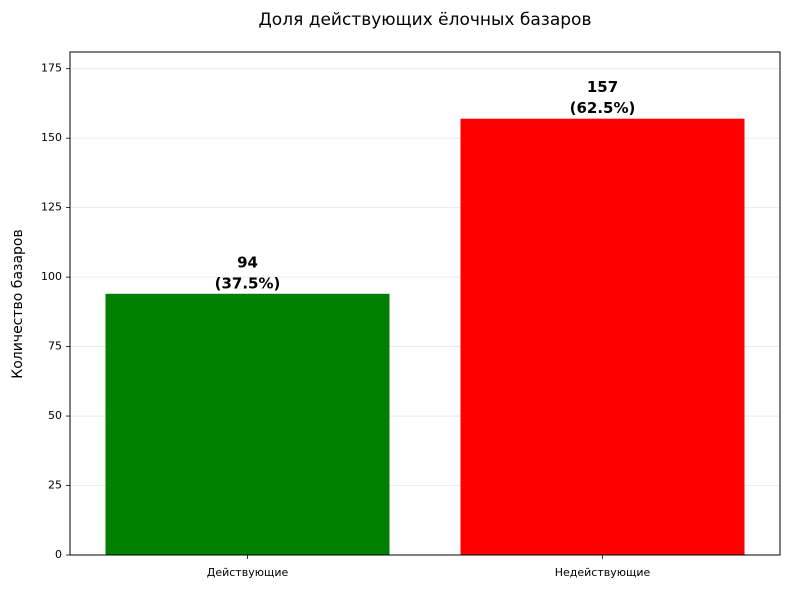 This screenshot has height=593, width=789. I want to click on y-tick-label: 175, so click(51, 68).